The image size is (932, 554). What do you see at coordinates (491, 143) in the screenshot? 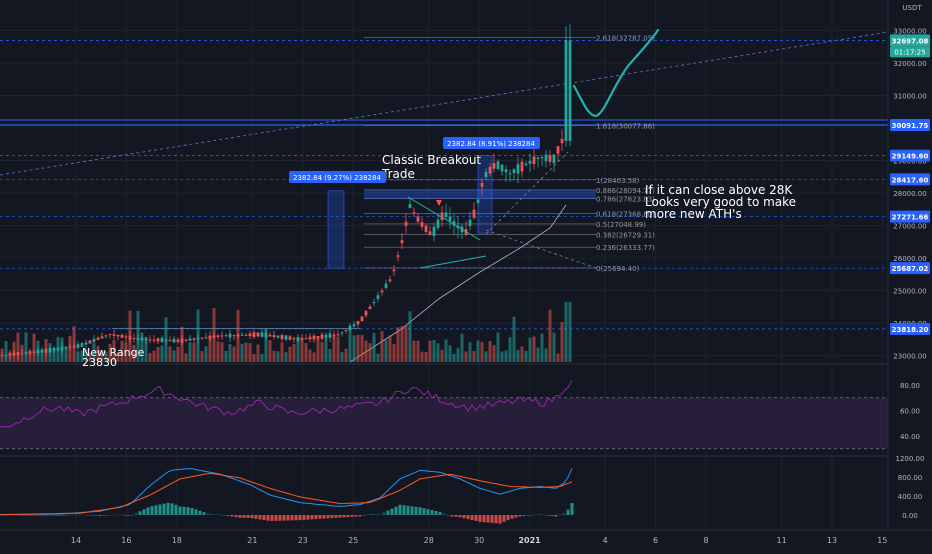
I see `measure-label-2: 2382.84 (8.91%) 238284` at bounding box center [491, 143].